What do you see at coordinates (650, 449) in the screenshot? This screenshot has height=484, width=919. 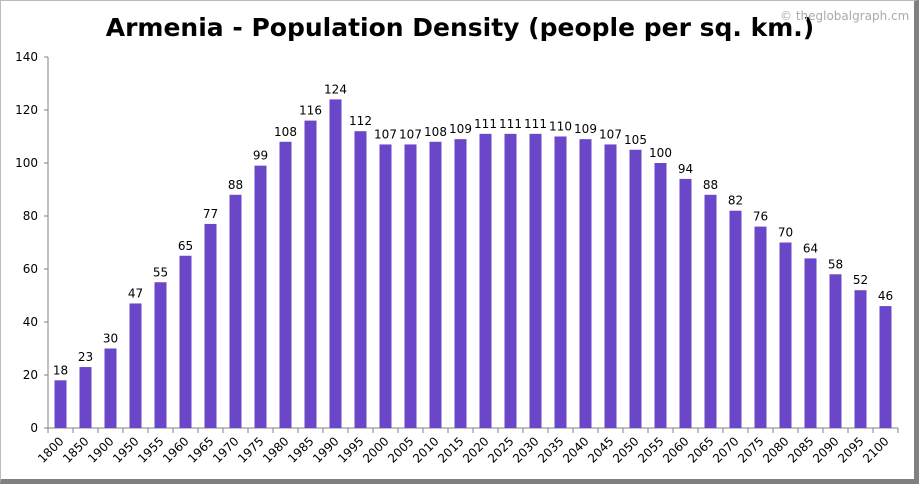 I see `x-tick-label: 2055` at bounding box center [650, 449].